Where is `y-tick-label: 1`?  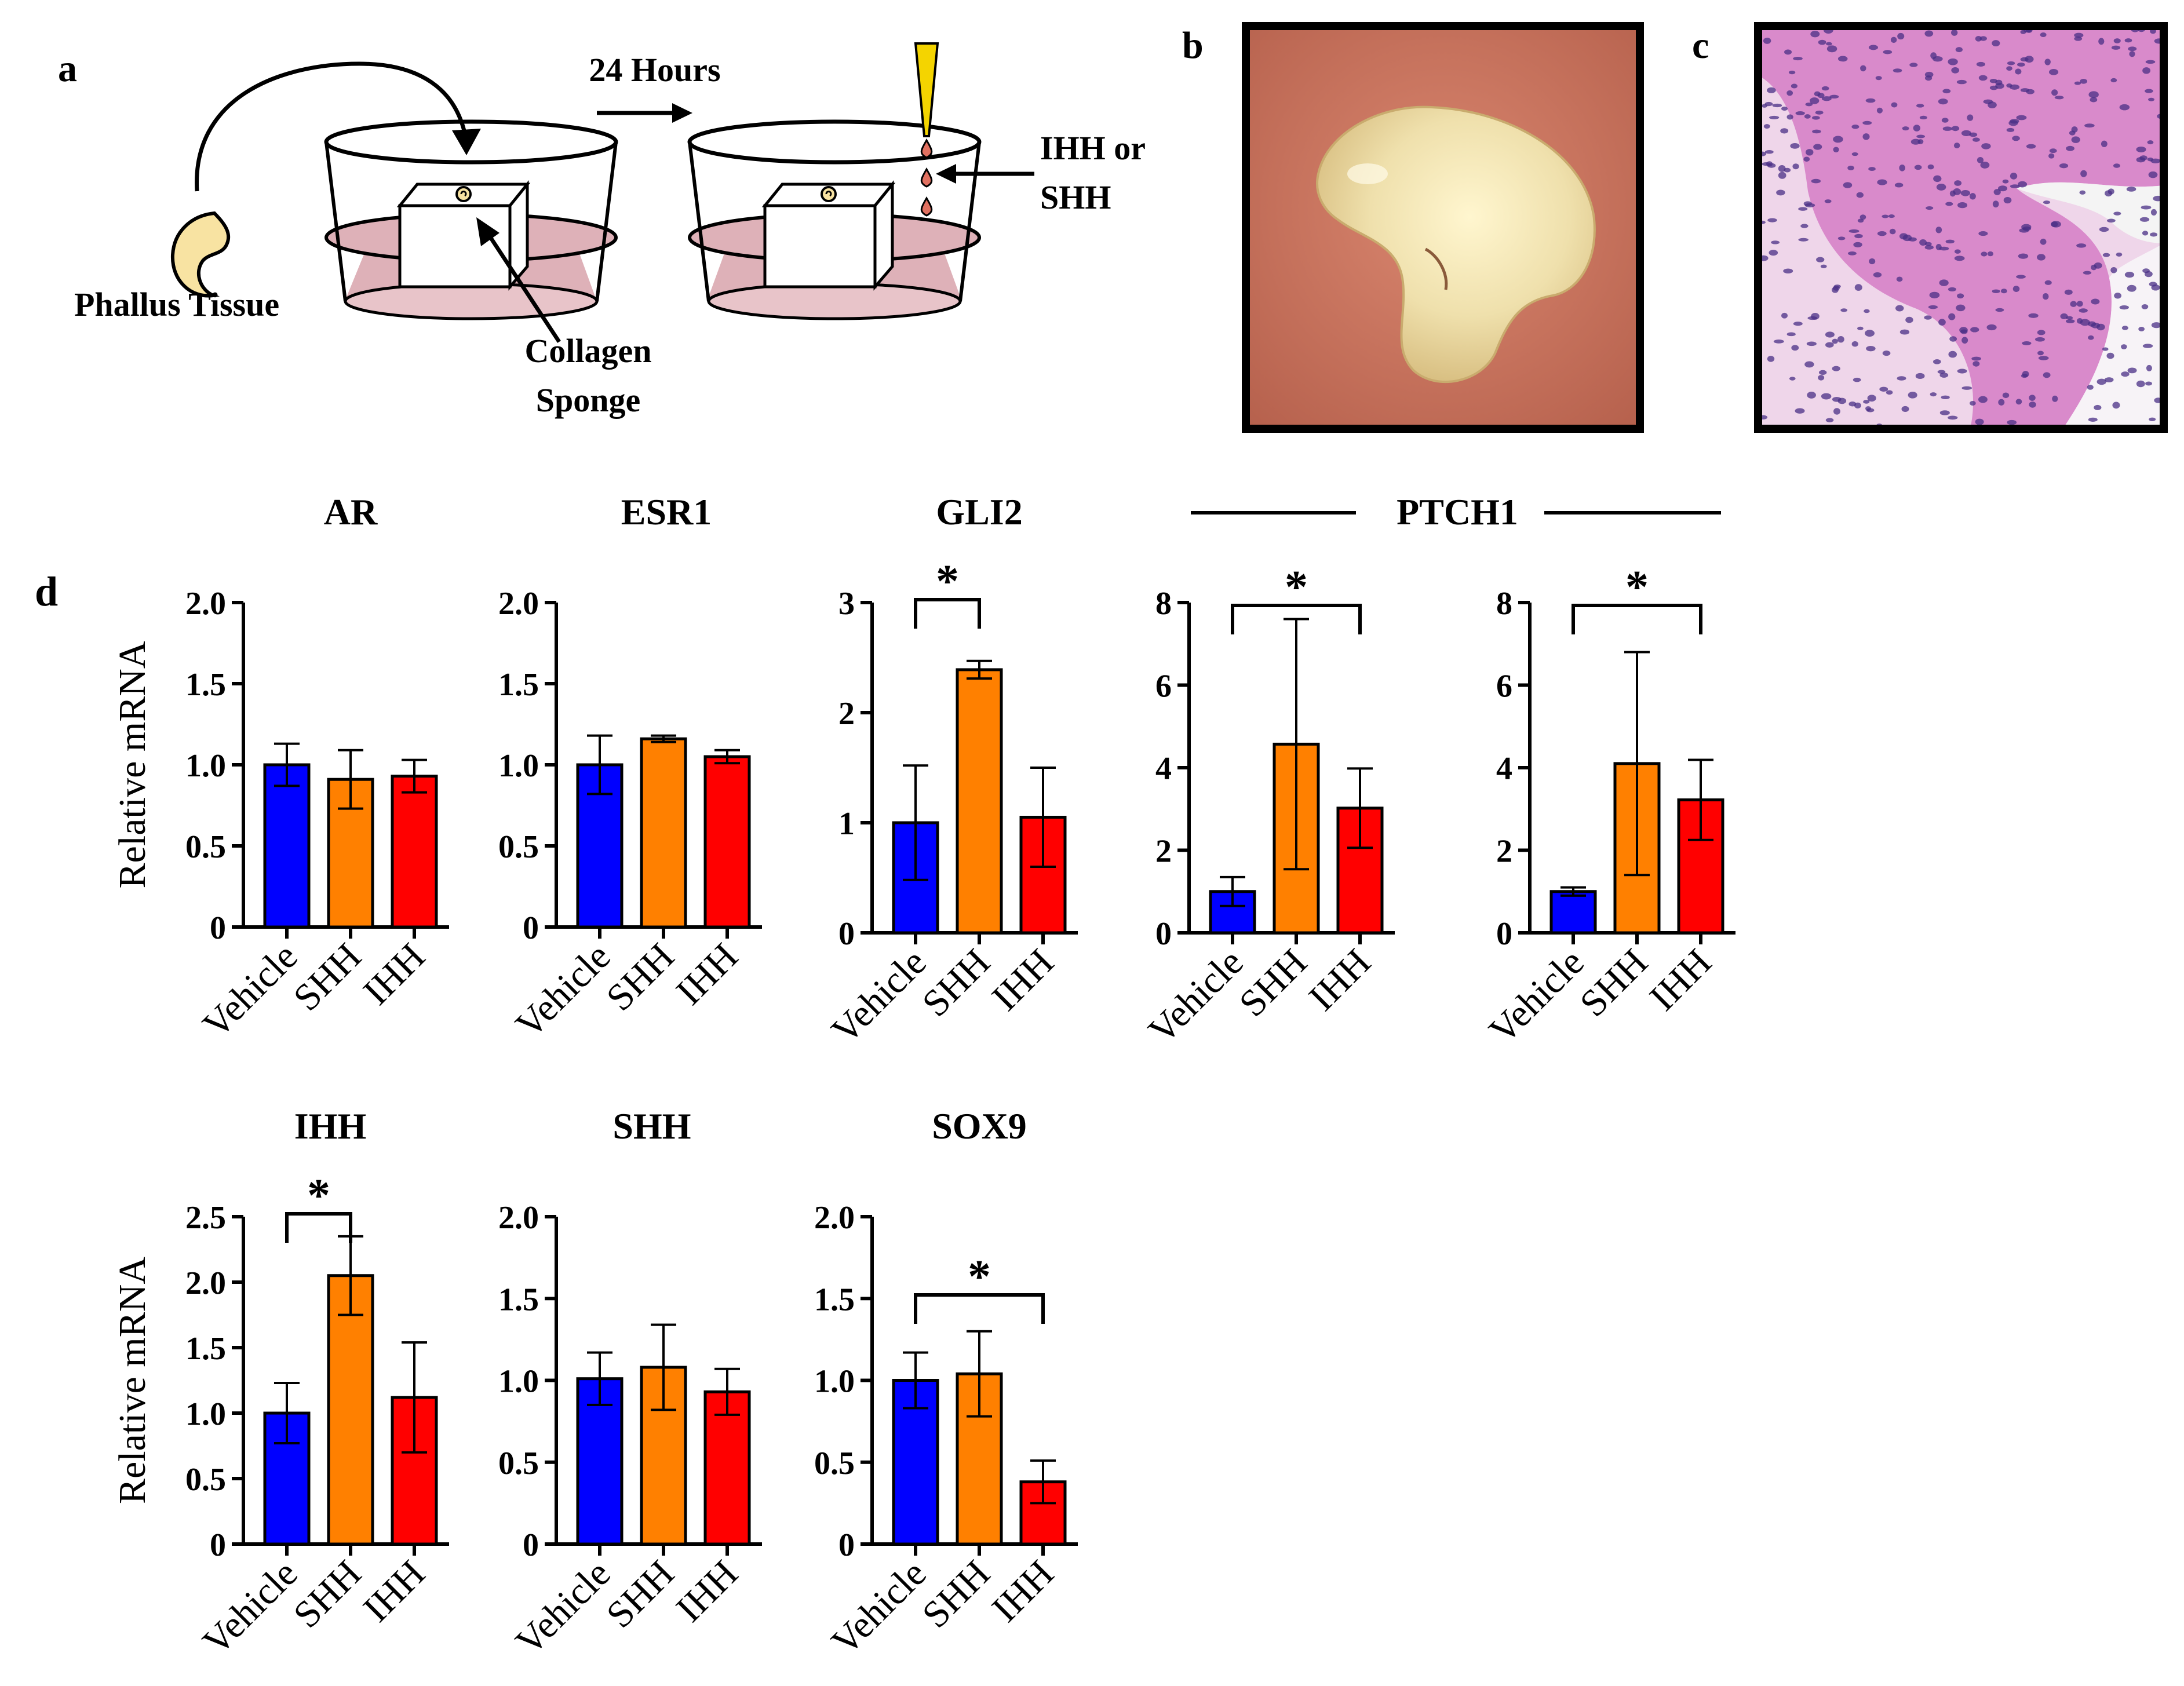 y-tick-label: 1 is located at coordinates (847, 824).